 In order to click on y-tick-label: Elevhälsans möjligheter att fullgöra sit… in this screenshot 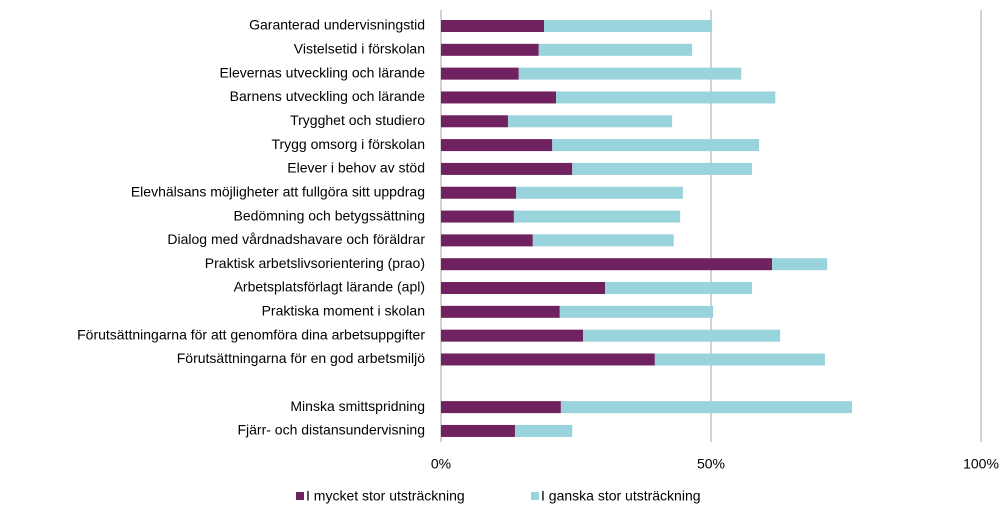, I will do `click(278, 191)`.